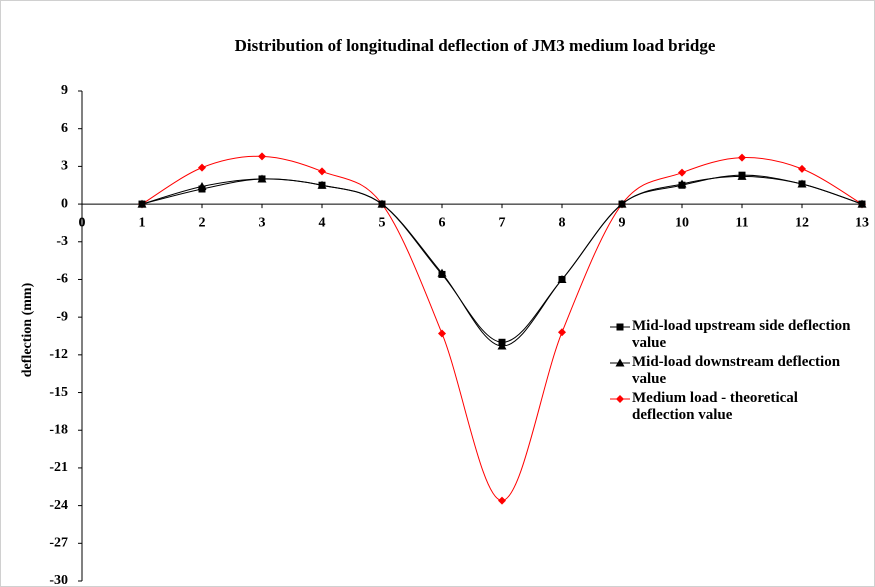 Image resolution: width=875 pixels, height=587 pixels. I want to click on y-tick-label: 9, so click(64, 90).